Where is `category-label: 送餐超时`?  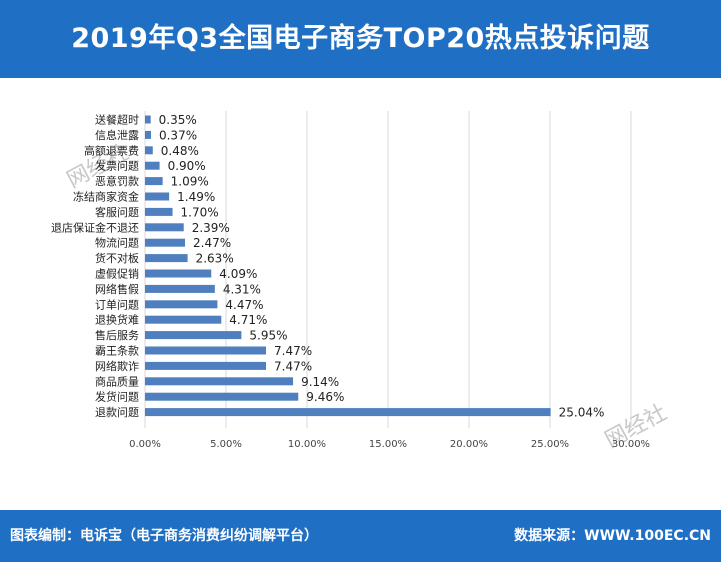 category-label: 送餐超时 is located at coordinates (117, 120).